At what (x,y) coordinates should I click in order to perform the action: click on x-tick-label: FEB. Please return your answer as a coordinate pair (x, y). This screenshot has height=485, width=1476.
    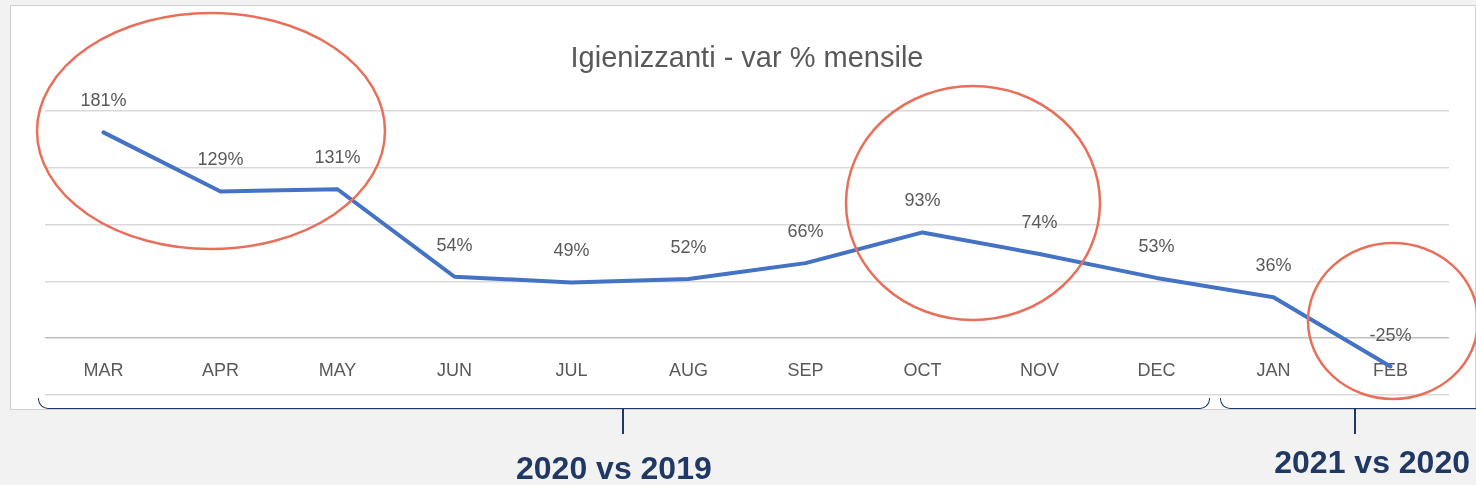
    Looking at the image, I should click on (1390, 369).